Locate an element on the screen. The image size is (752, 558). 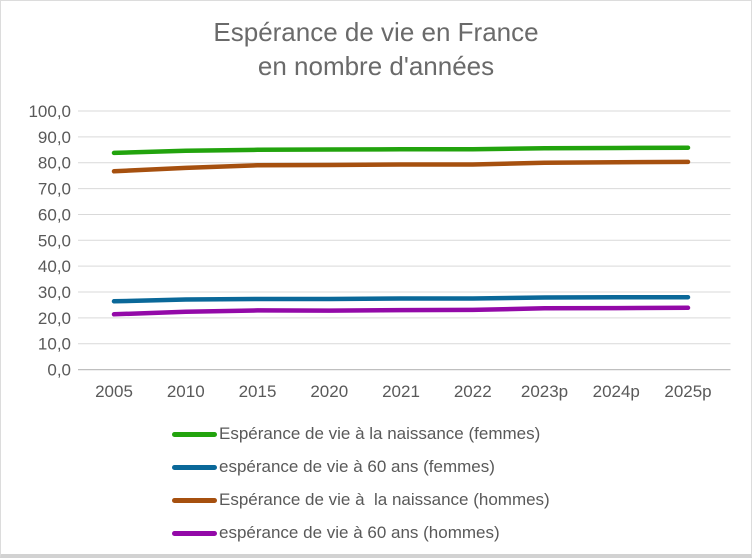
legend-label: Espérance de vie à la naissance (femmes) is located at coordinates (380, 433).